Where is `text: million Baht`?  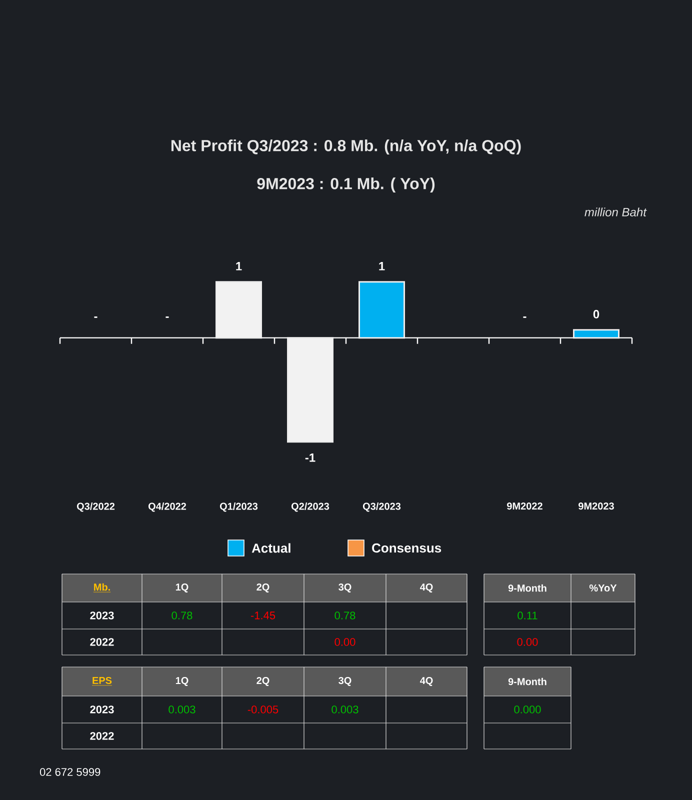
text: million Baht is located at coordinates (615, 212).